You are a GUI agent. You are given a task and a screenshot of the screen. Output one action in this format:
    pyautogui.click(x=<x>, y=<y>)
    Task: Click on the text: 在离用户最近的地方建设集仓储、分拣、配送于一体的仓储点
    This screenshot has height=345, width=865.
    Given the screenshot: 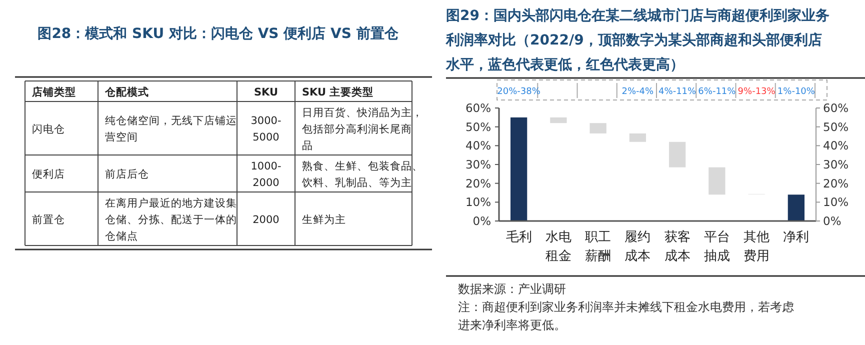 What is the action you would take?
    pyautogui.click(x=171, y=219)
    